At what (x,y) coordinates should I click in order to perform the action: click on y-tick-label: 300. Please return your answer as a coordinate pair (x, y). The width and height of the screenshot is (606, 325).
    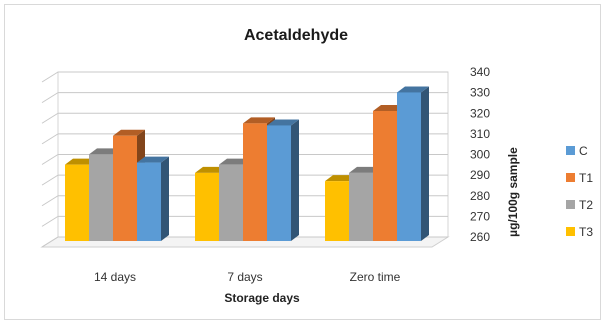
    Looking at the image, I should click on (480, 155).